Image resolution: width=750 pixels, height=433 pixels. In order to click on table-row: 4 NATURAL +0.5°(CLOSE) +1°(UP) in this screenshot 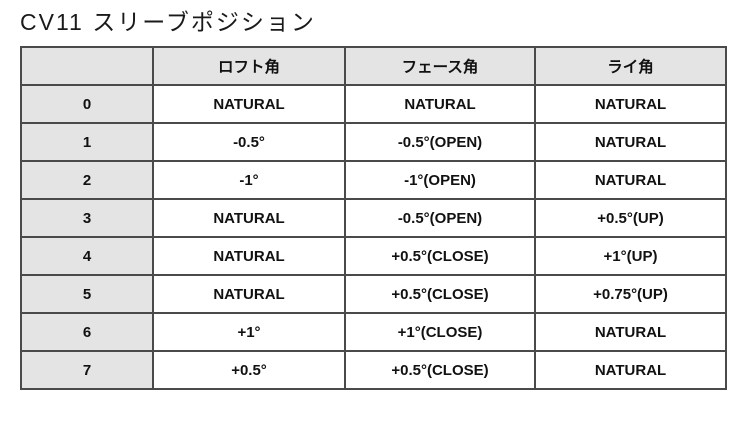, I will do `click(373, 256)`.